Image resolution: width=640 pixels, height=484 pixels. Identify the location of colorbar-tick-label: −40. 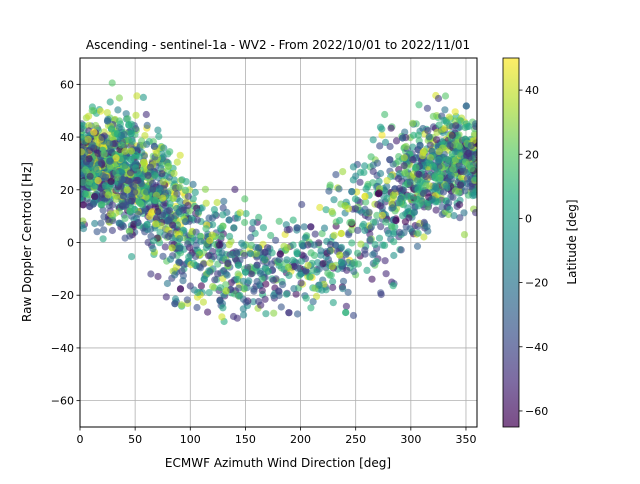
(536, 347).